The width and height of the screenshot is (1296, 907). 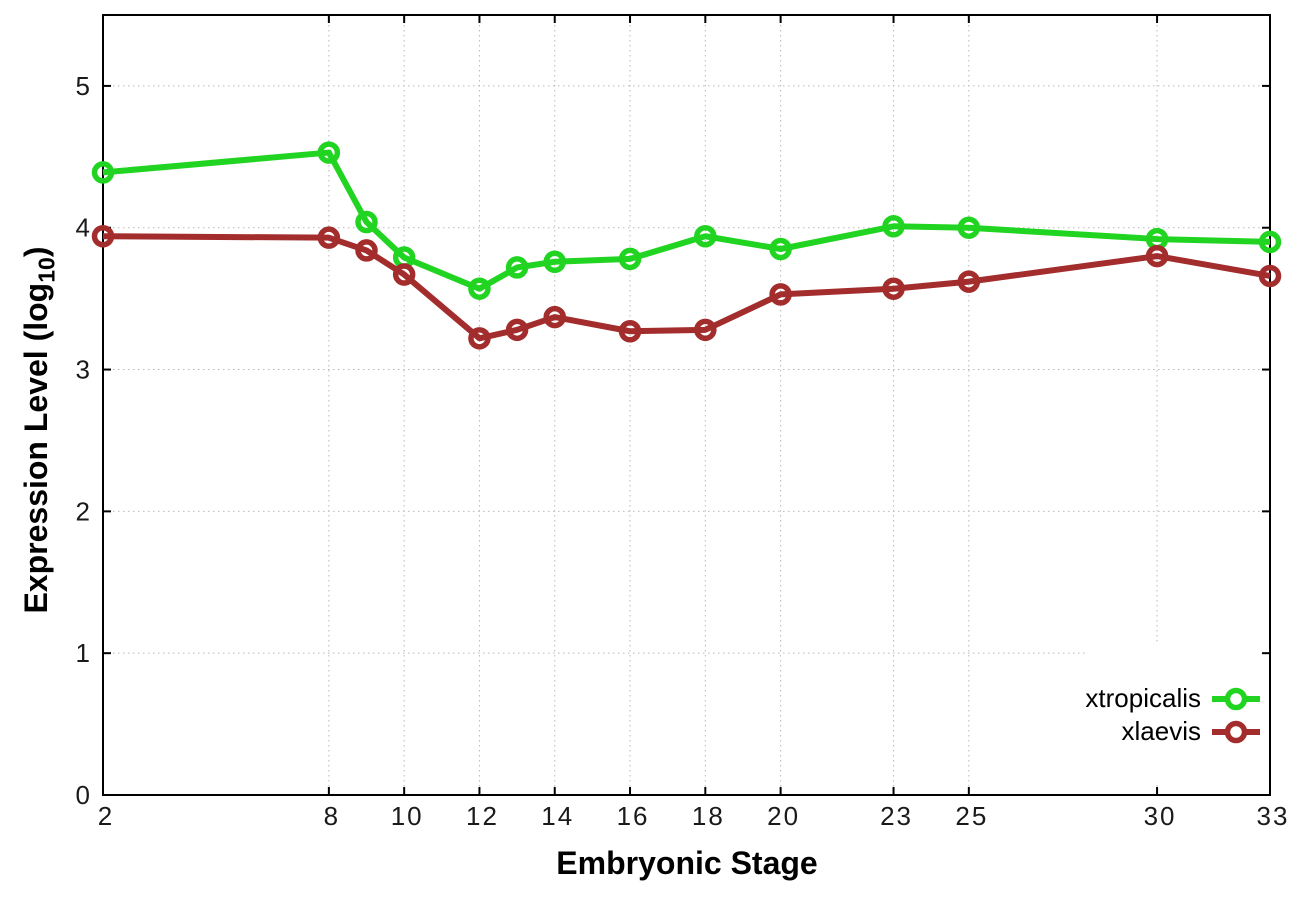 I want to click on legend-item-xtropicalis: xtropicalis, so click(x=1173, y=698).